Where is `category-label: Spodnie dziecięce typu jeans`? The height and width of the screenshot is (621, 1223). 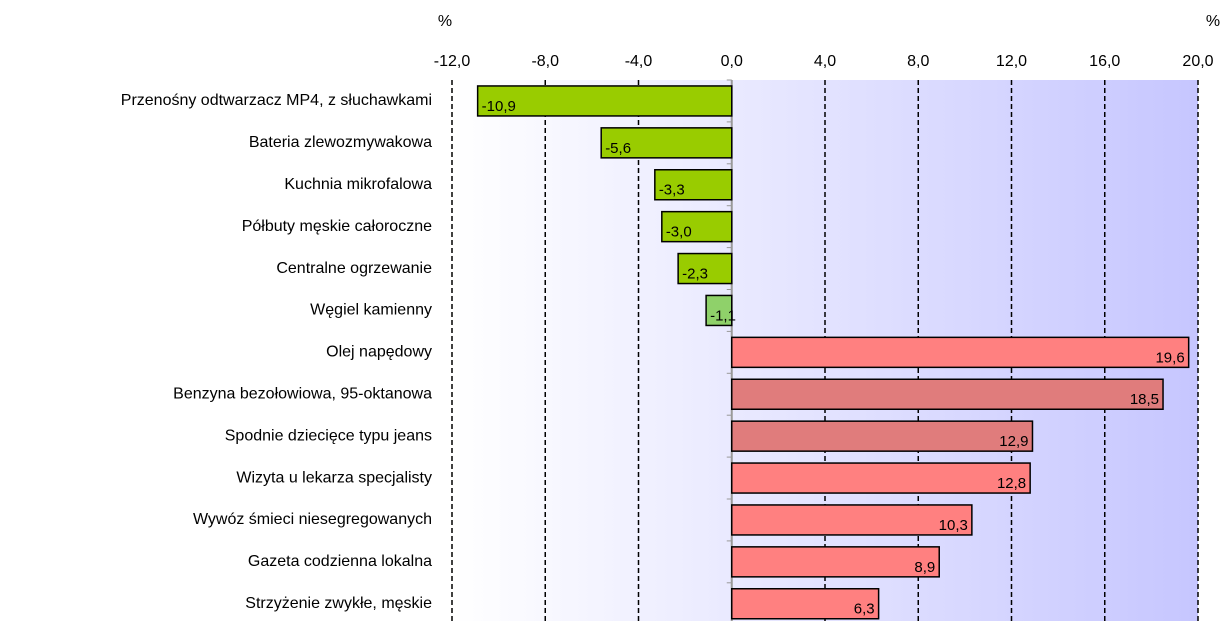
category-label: Spodnie dziecięce typu jeans is located at coordinates (328, 435).